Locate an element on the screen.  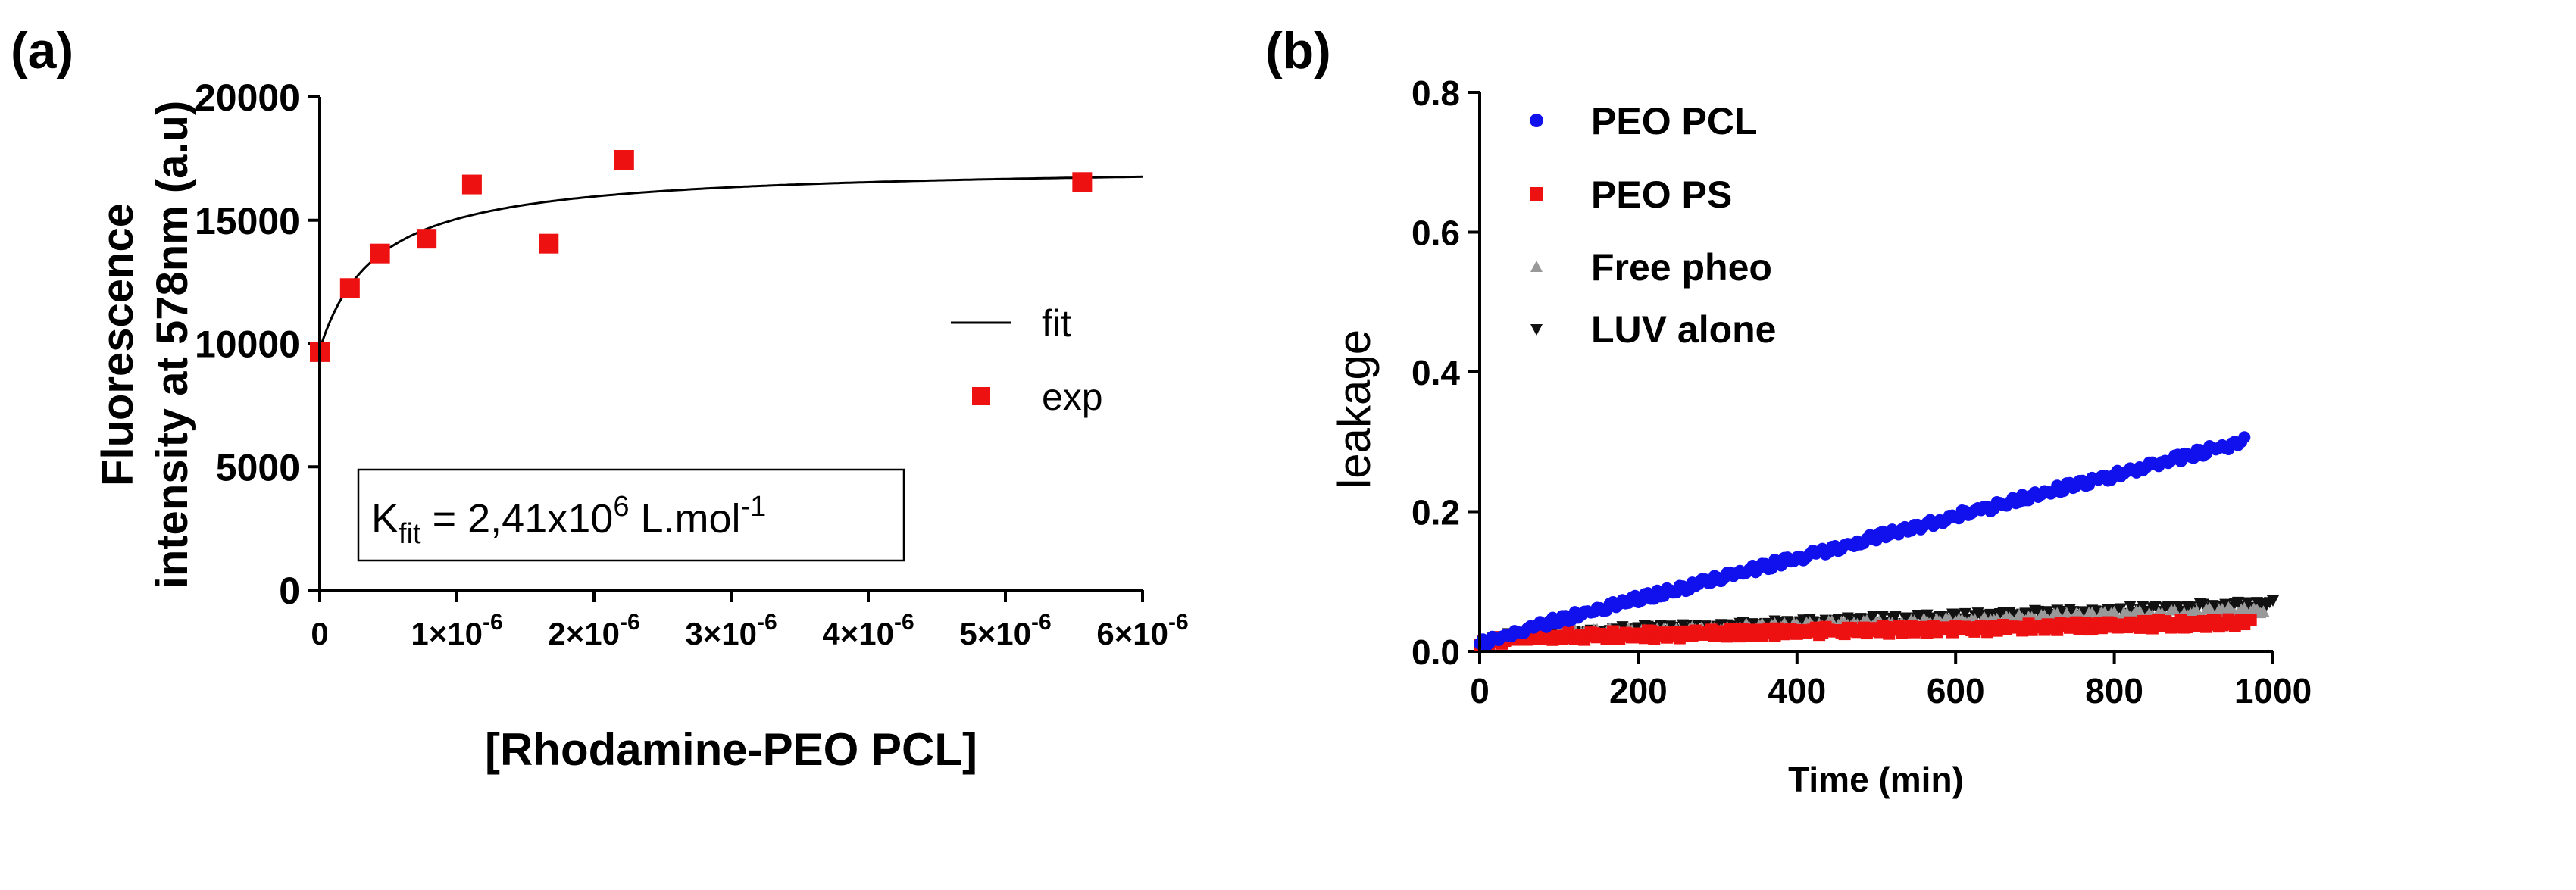
panel-a-xlabel: [Rhodamine-PEO PCL] is located at coordinates (731, 749).